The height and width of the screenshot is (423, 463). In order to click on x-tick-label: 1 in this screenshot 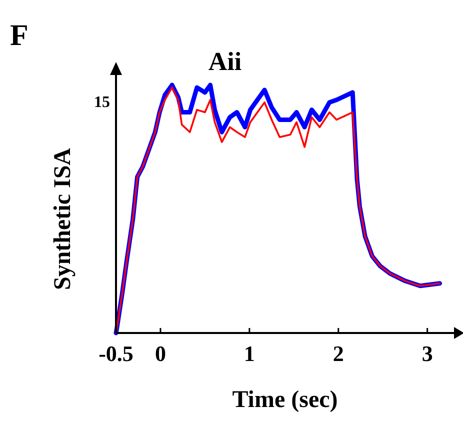, I will do `click(249, 353)`.